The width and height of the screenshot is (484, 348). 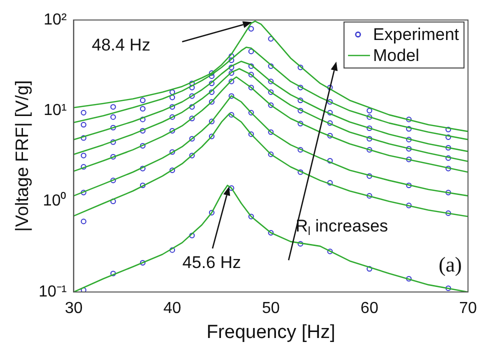 What do you see at coordinates (52, 291) in the screenshot?
I see `y-tick-label: 10⁻¹` at bounding box center [52, 291].